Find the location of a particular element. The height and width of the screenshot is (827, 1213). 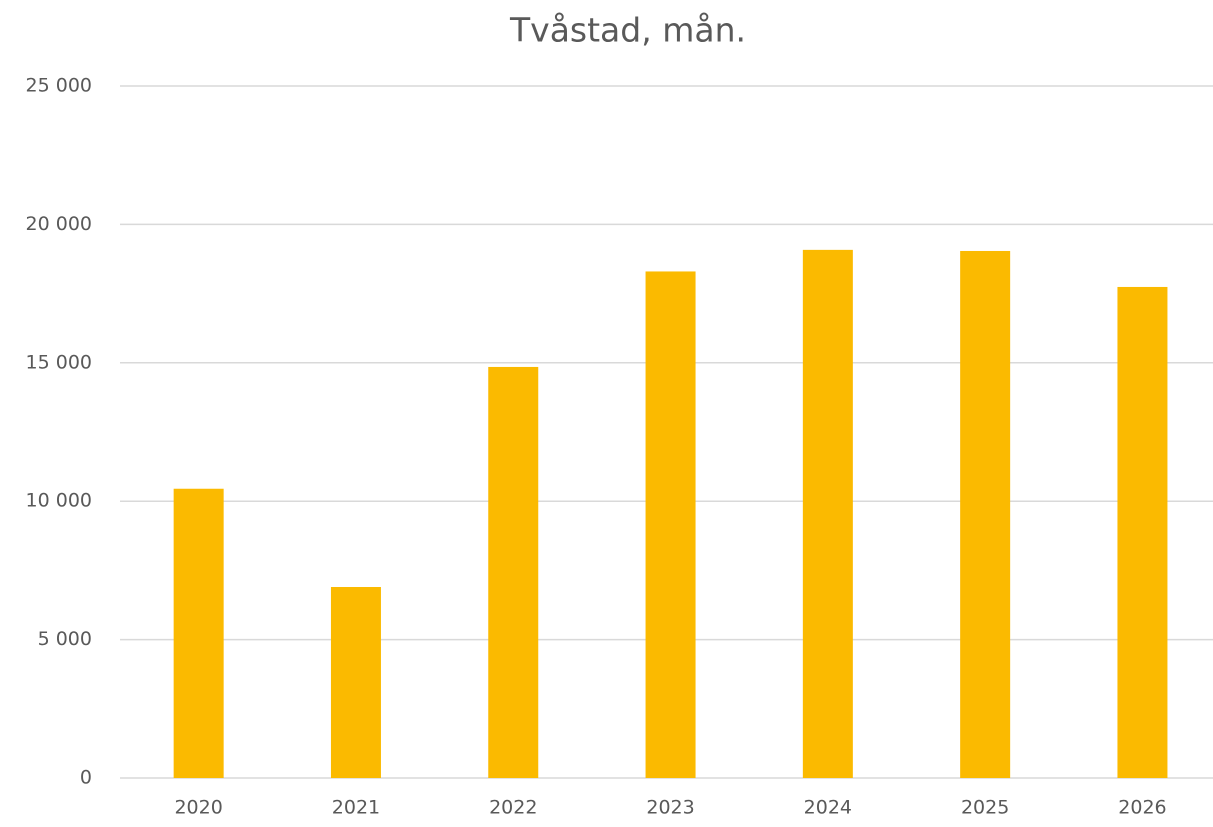

x-tick-label: 2024 is located at coordinates (828, 808).